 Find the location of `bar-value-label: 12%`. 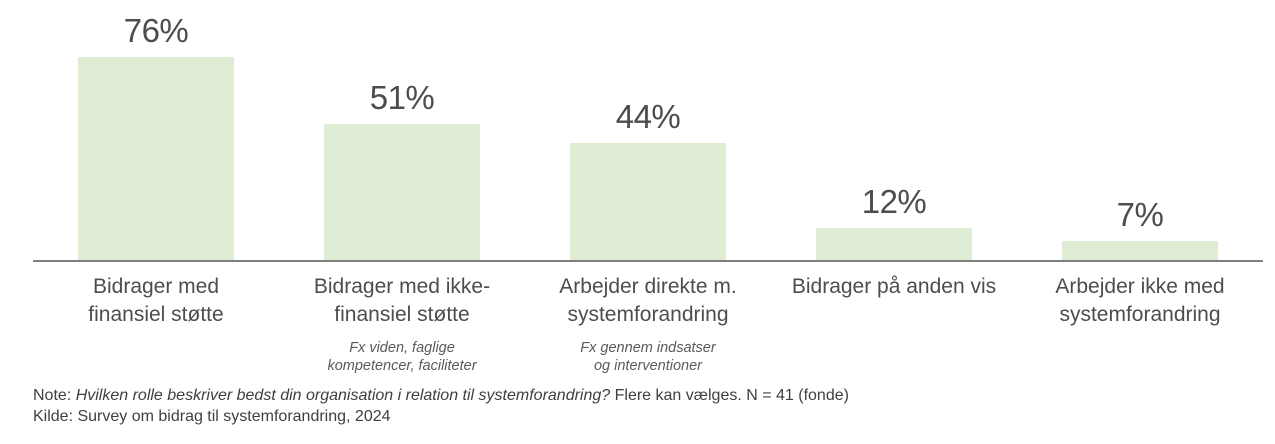

bar-value-label: 12% is located at coordinates (894, 201).